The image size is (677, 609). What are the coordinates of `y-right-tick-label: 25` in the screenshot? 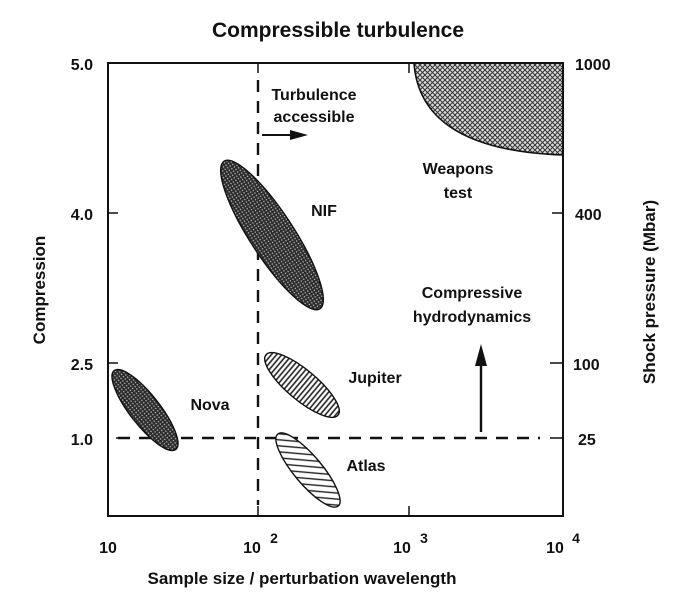 It's located at (587, 440).